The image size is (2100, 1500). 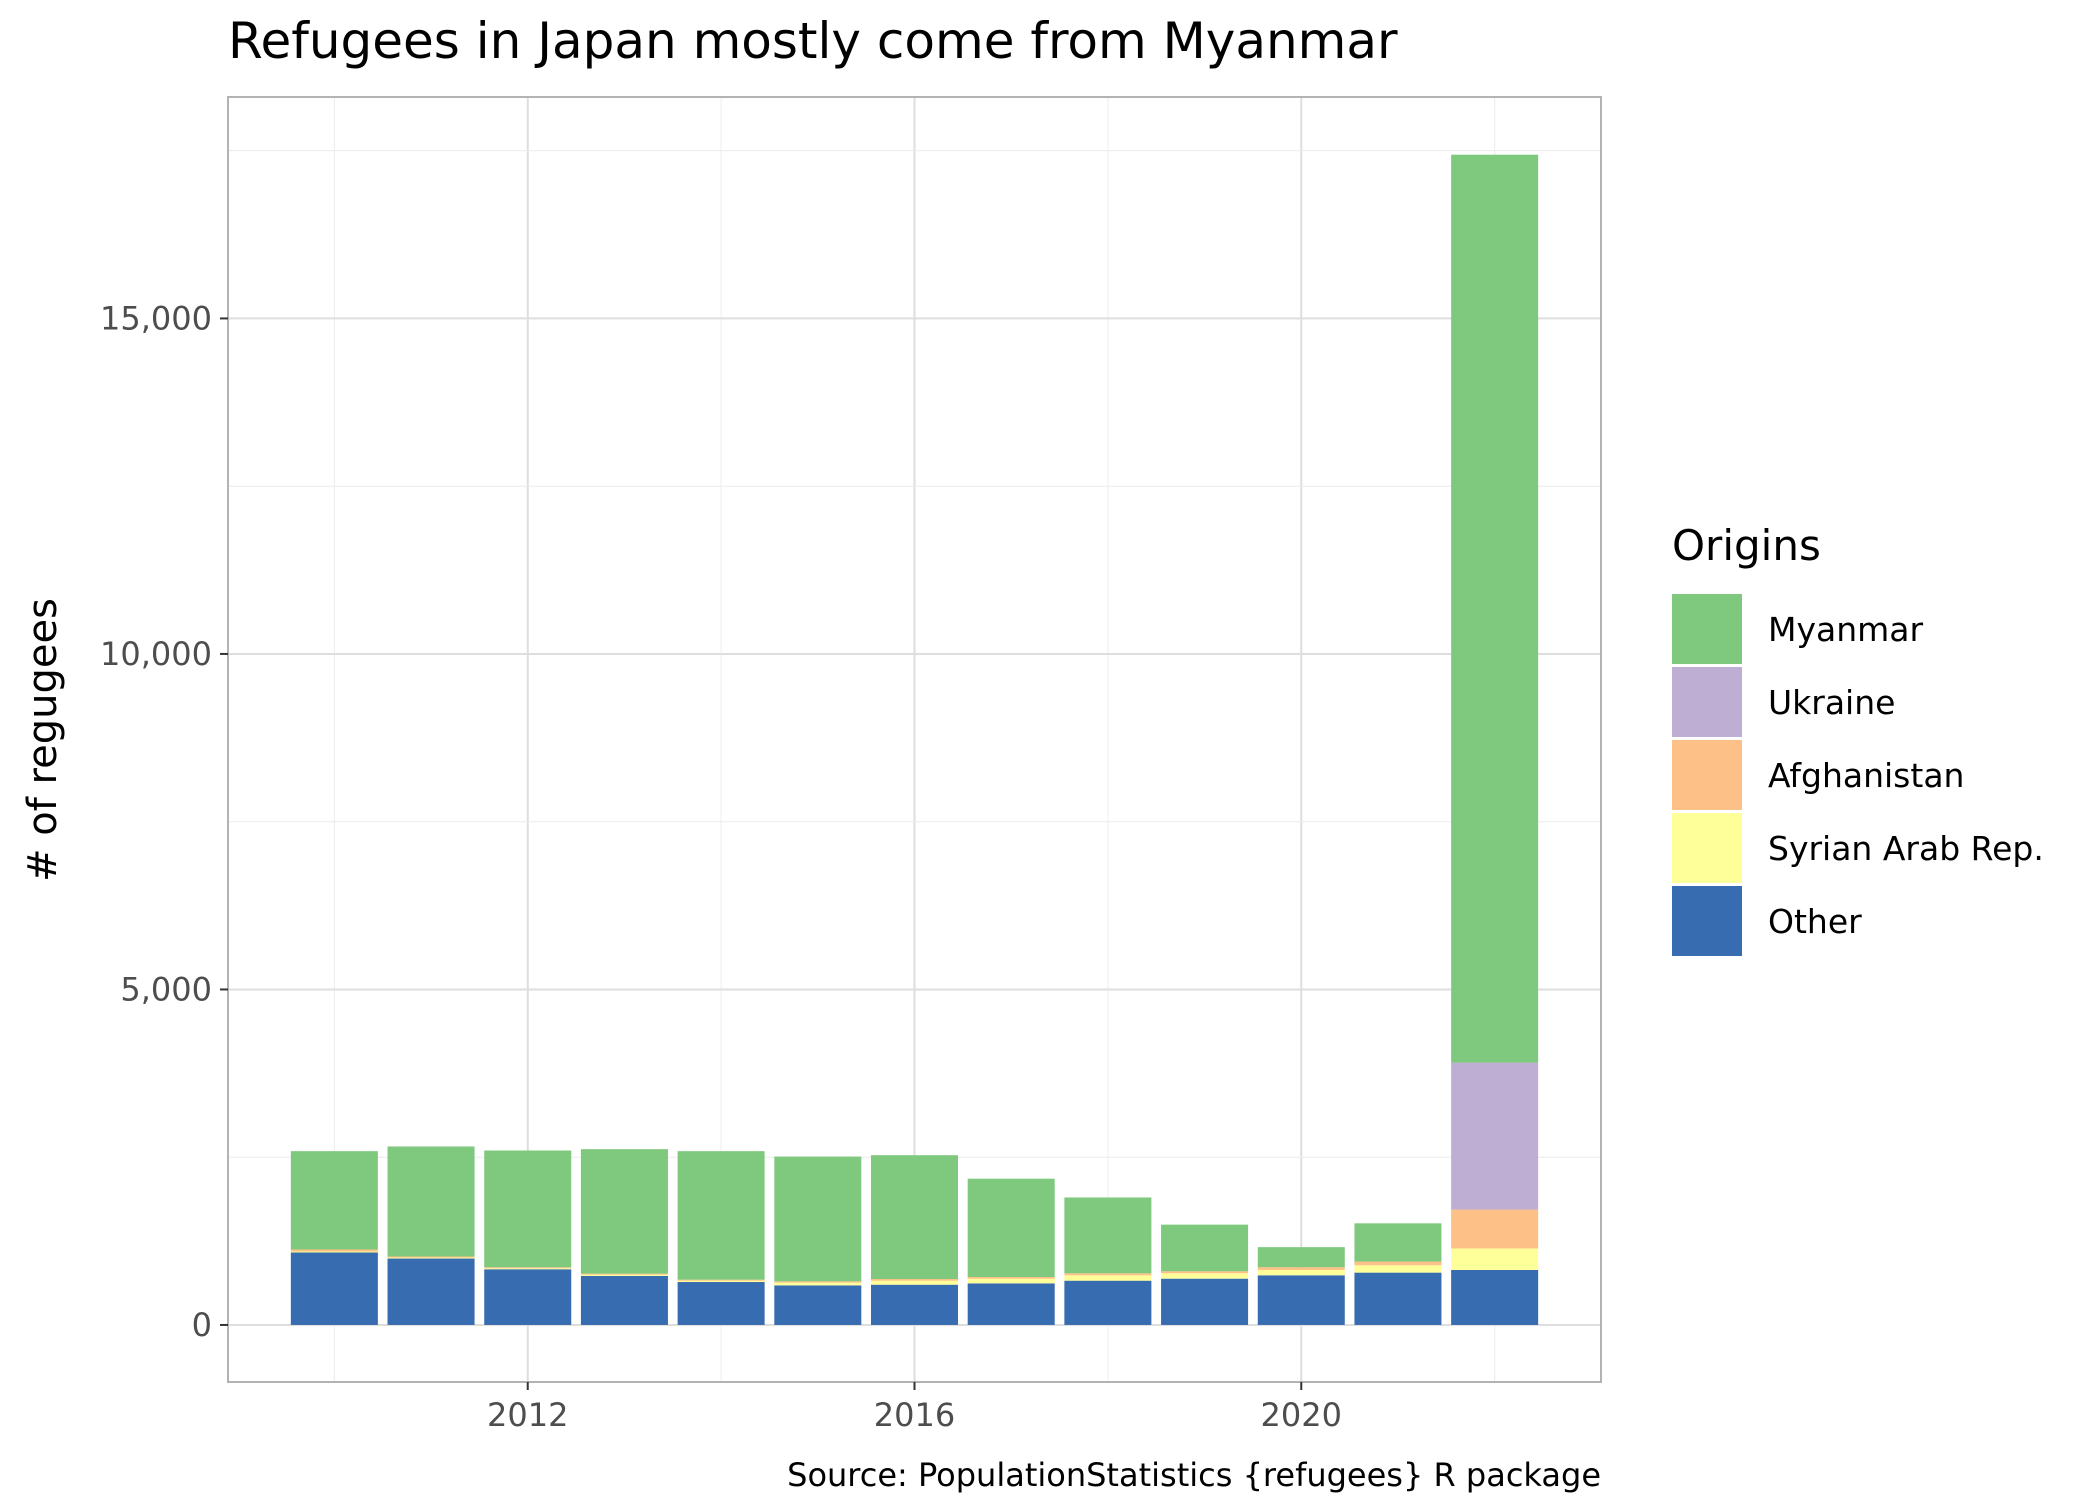 I want to click on bar-myanmar-2022, so click(x=1495, y=608).